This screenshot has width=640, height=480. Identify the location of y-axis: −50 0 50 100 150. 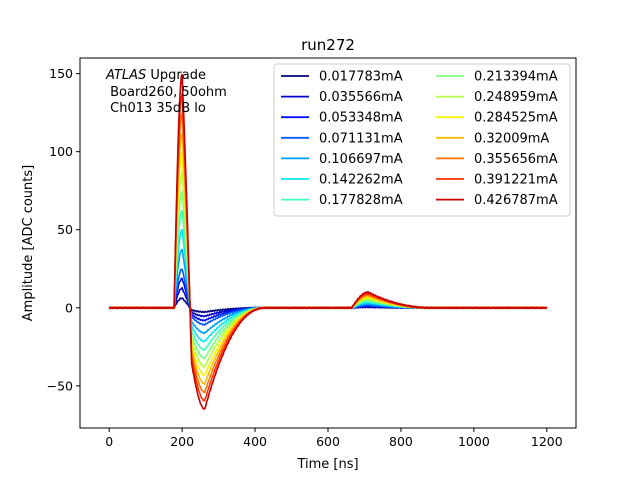
(63, 229).